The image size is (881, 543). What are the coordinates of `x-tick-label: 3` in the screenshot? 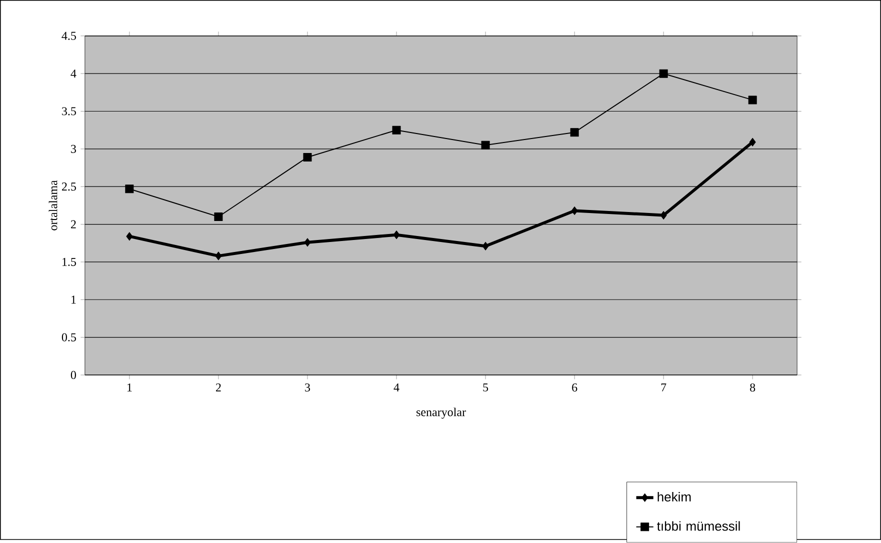 It's located at (307, 388).